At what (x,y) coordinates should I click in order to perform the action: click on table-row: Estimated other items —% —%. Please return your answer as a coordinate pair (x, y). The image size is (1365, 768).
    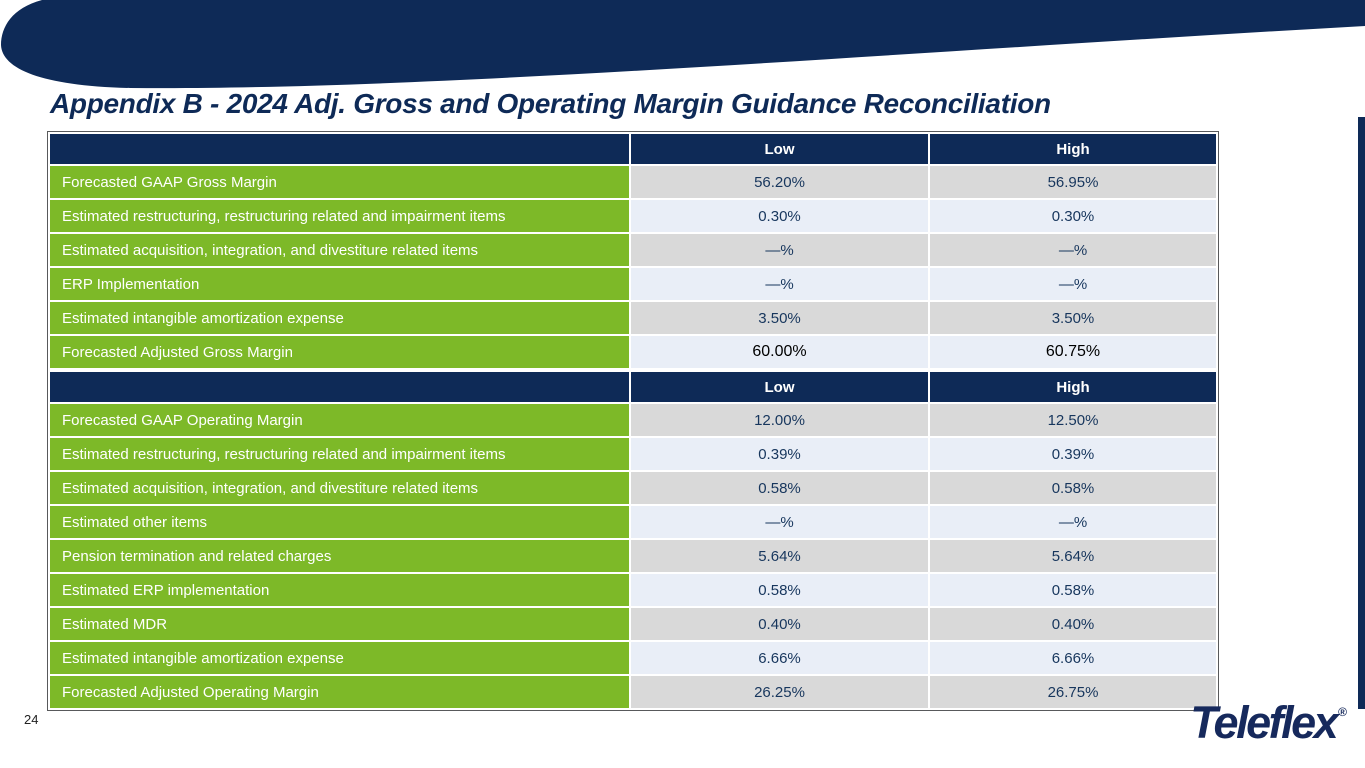
    Looking at the image, I should click on (633, 522).